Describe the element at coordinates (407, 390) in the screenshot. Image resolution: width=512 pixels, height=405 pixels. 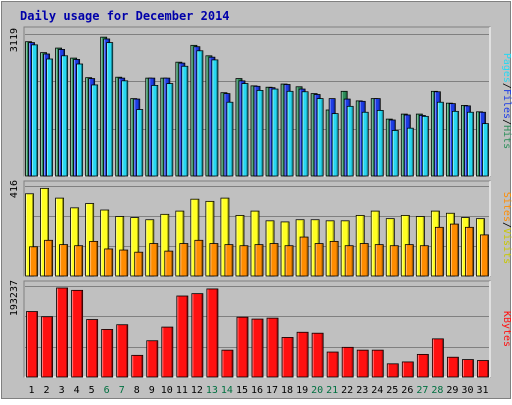
I see `x-tick-label: 26` at that location.